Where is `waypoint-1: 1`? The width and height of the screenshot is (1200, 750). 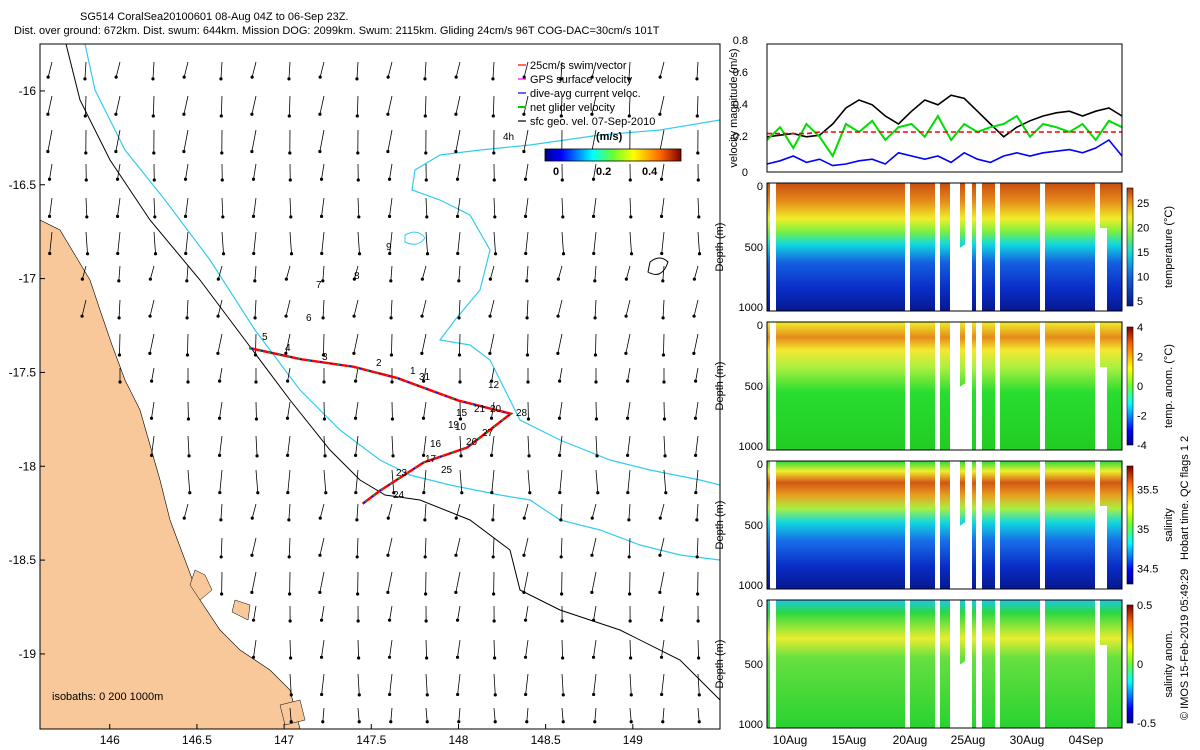 waypoint-1: 1 is located at coordinates (413, 371).